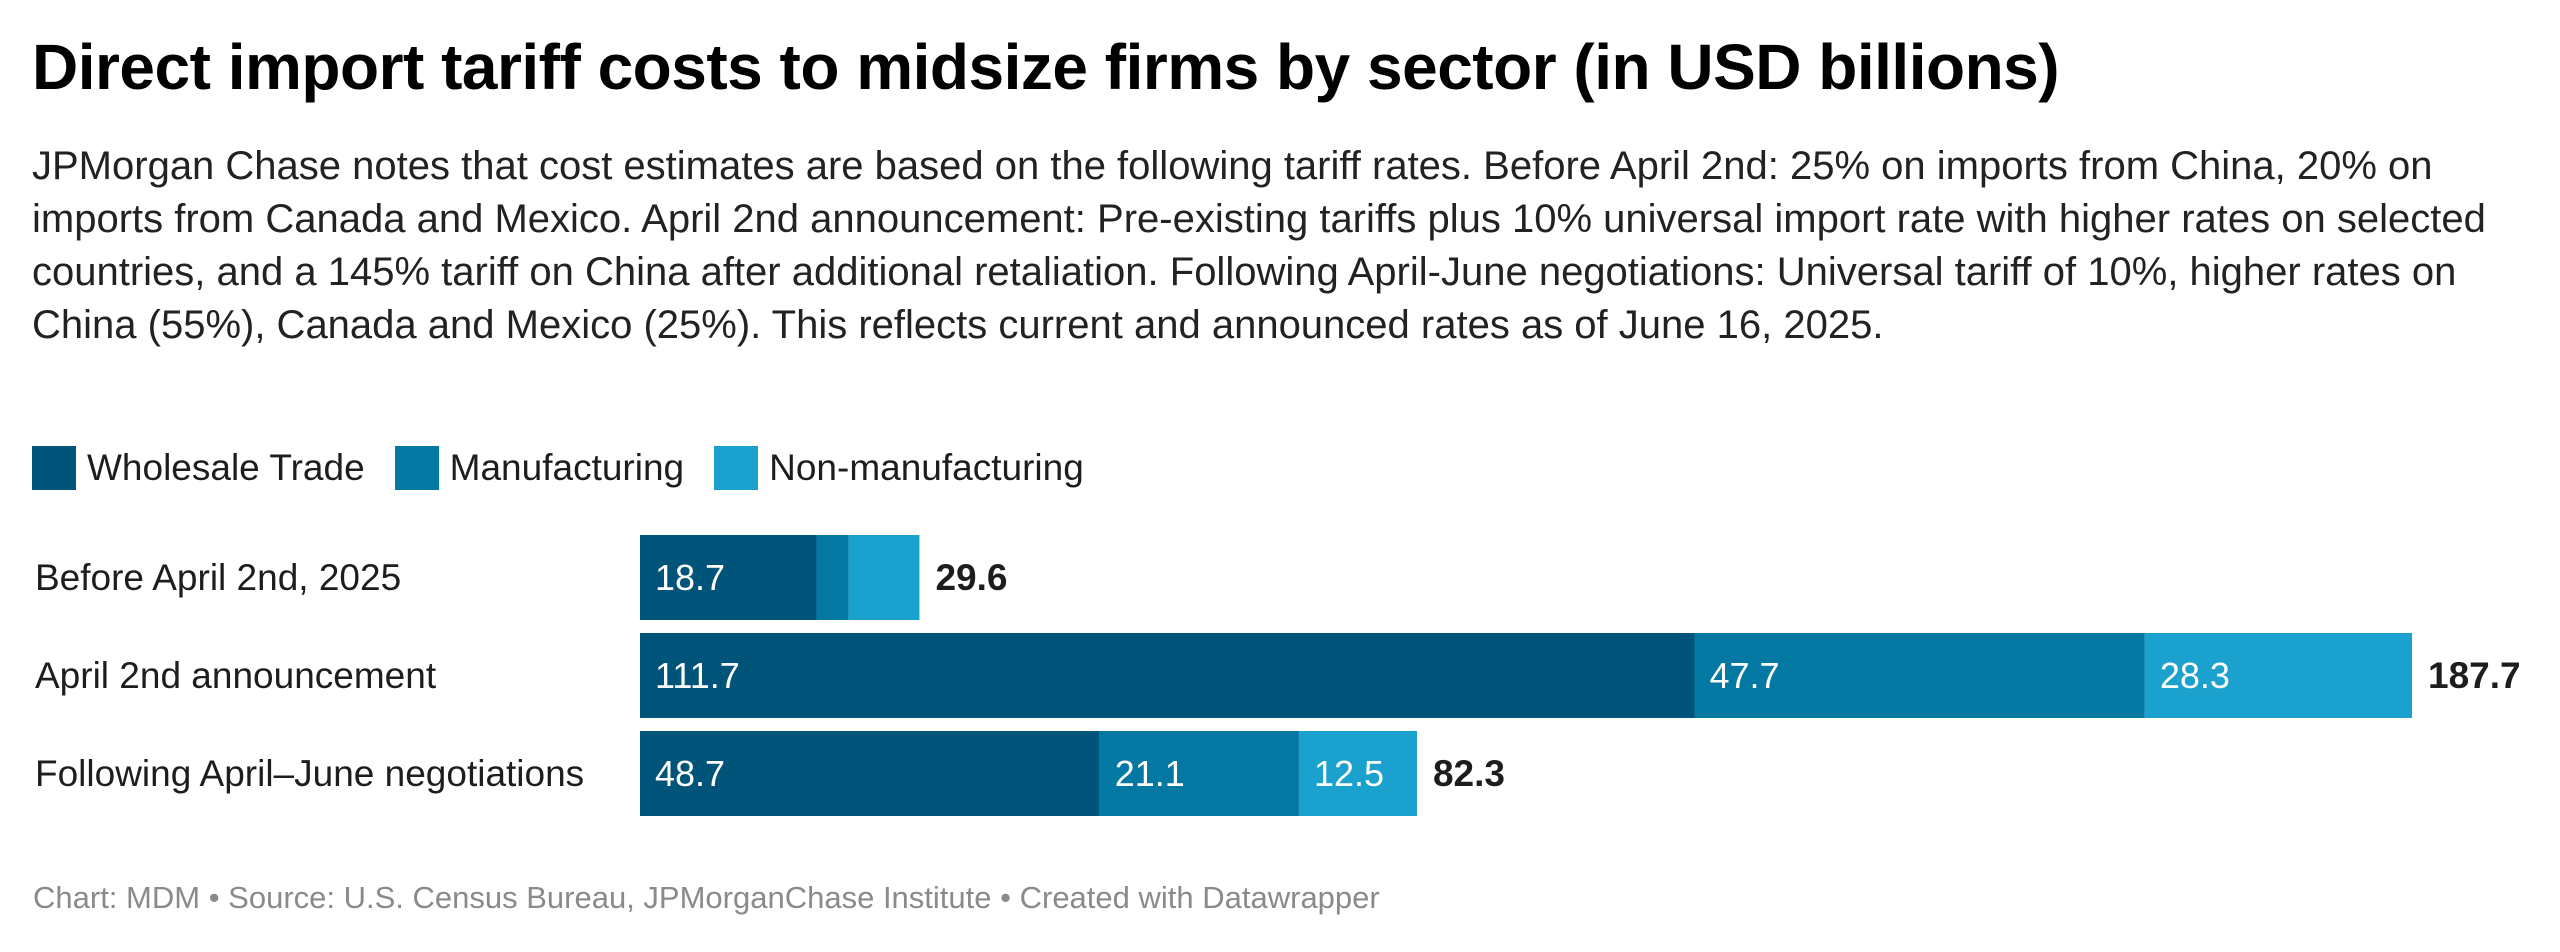 The height and width of the screenshot is (952, 2560). I want to click on datawrapper-credit: Created with Datawrapper, so click(1199, 897).